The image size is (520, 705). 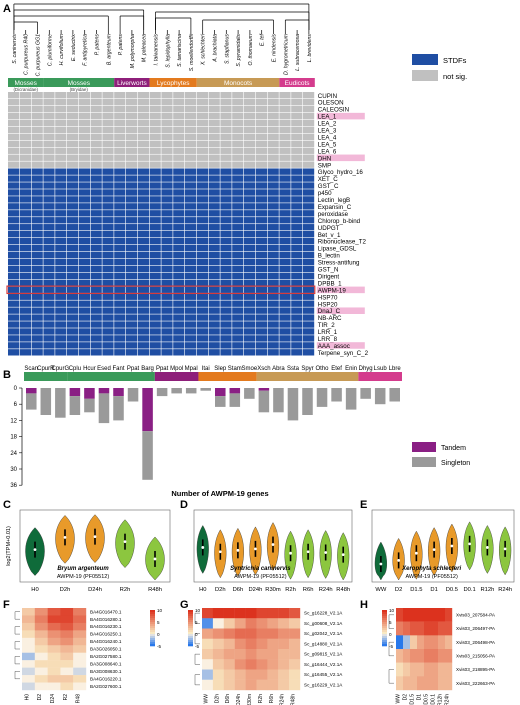 What do you see at coordinates (109, 49) in the screenshot?
I see `species-label: B. argenteum` at bounding box center [109, 49].